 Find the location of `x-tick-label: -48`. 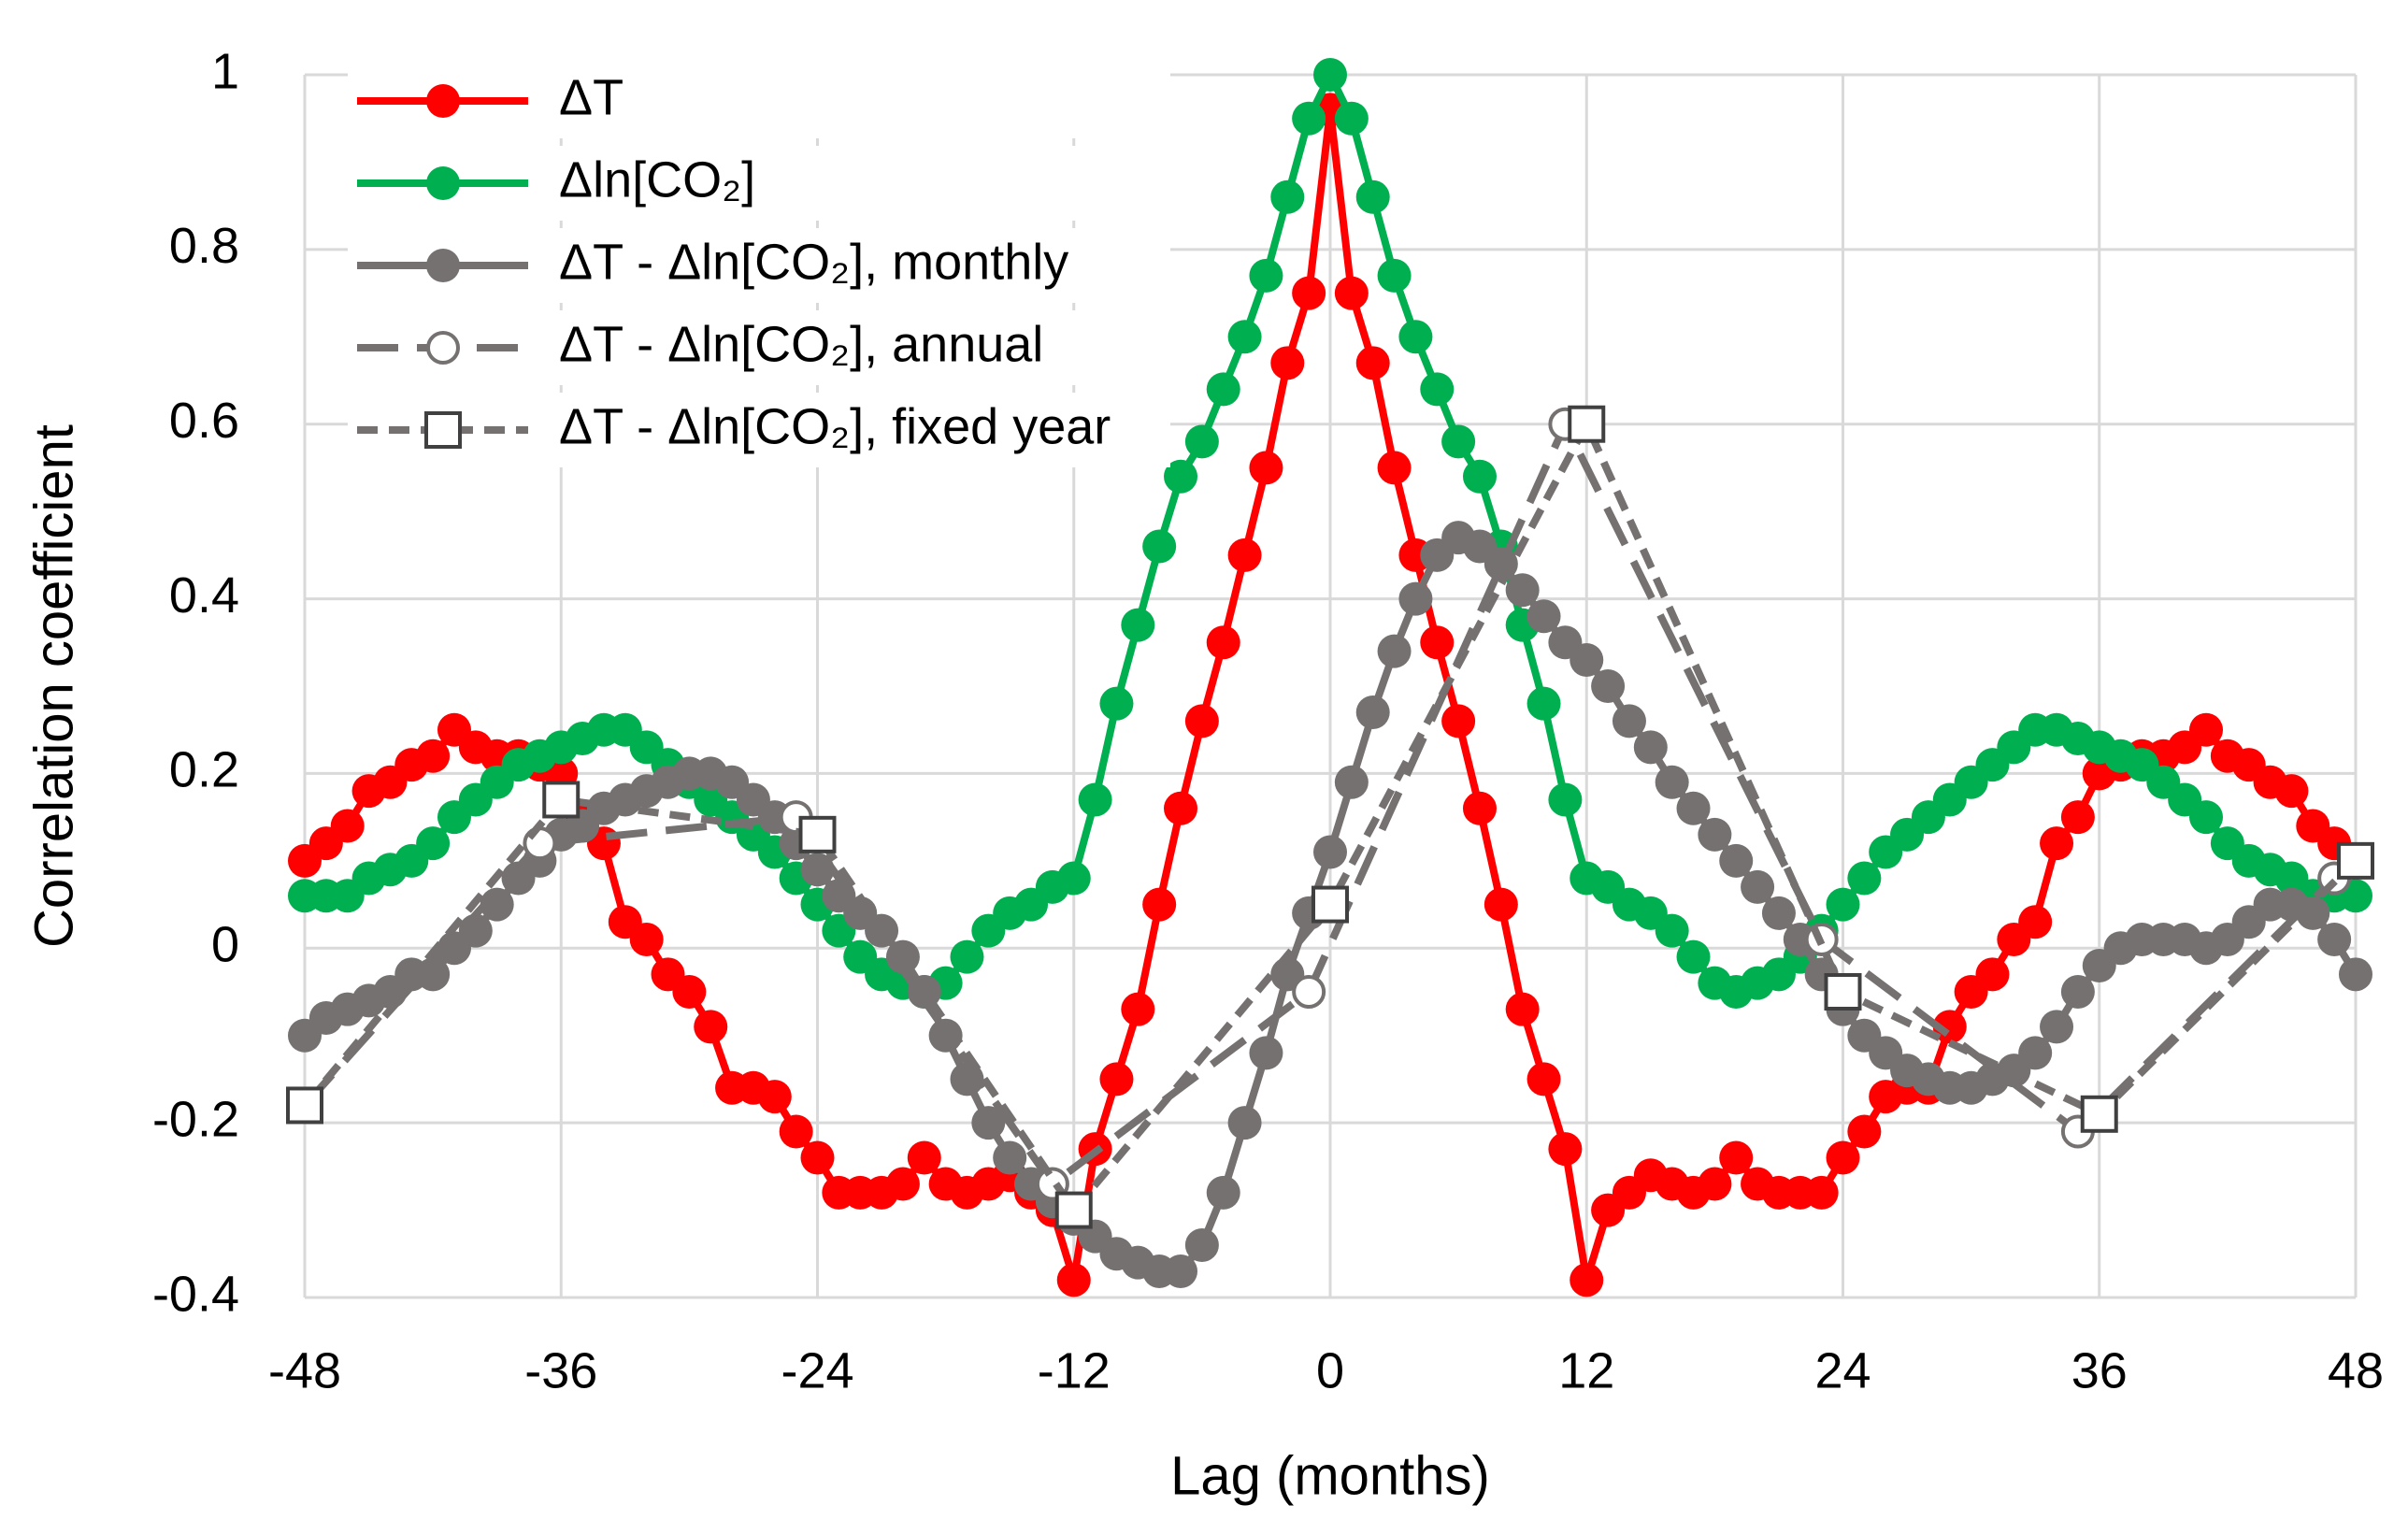

x-tick-label: -48 is located at coordinates (304, 1370).